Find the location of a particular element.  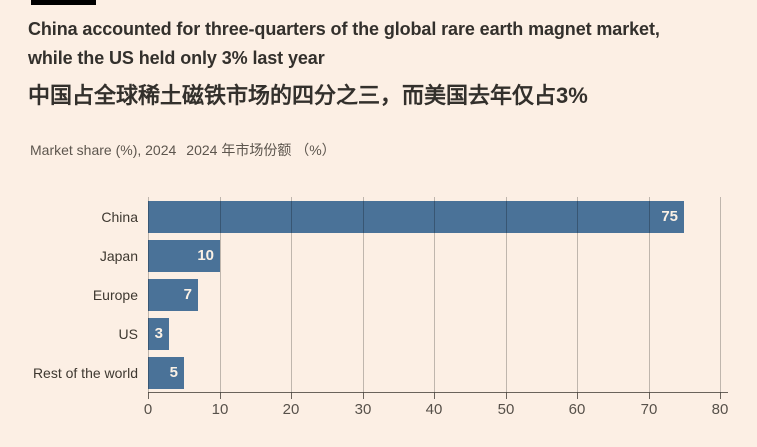

bar-value-label: 7 is located at coordinates (187, 294).